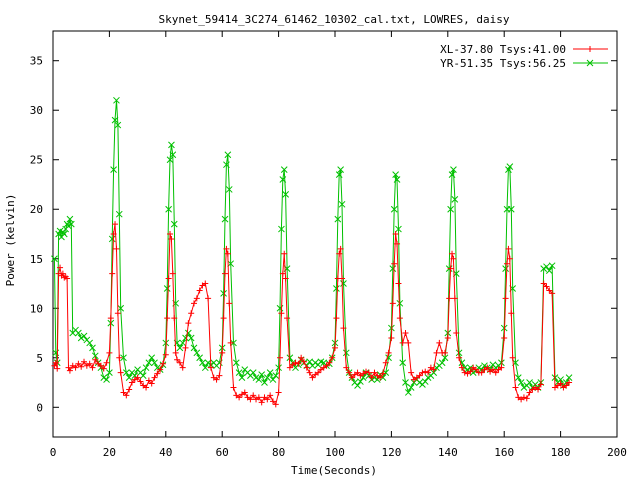  Describe the element at coordinates (53, 452) in the screenshot. I see `x-tick-label: 0` at that location.